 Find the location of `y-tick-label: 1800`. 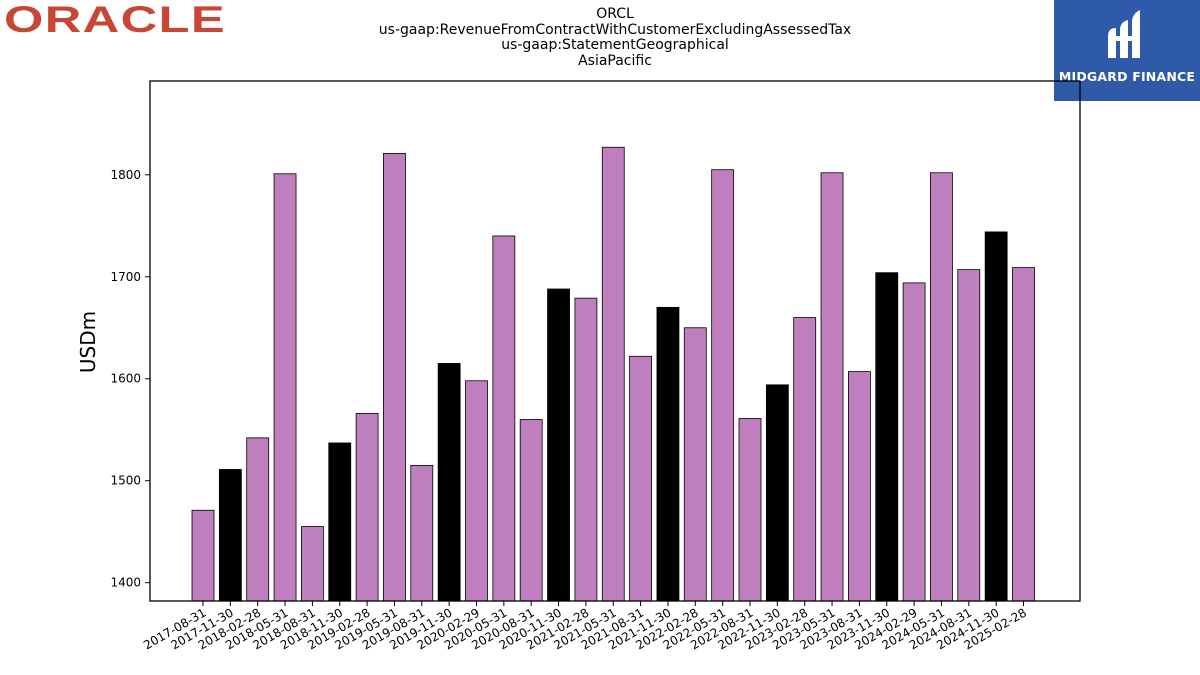

y-tick-label: 1800 is located at coordinates (125, 175).